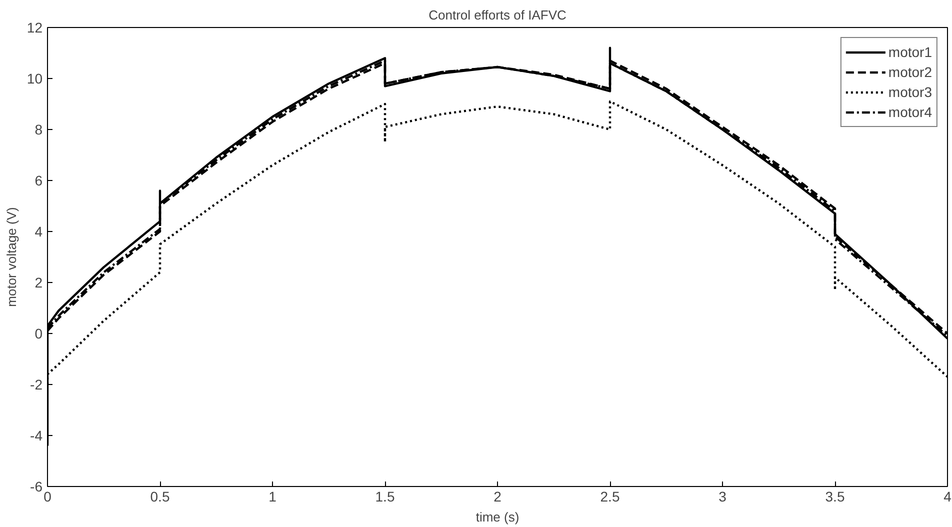 This screenshot has width=952, height=527. Describe the element at coordinates (36, 436) in the screenshot. I see `y-tick-label: -4` at that location.